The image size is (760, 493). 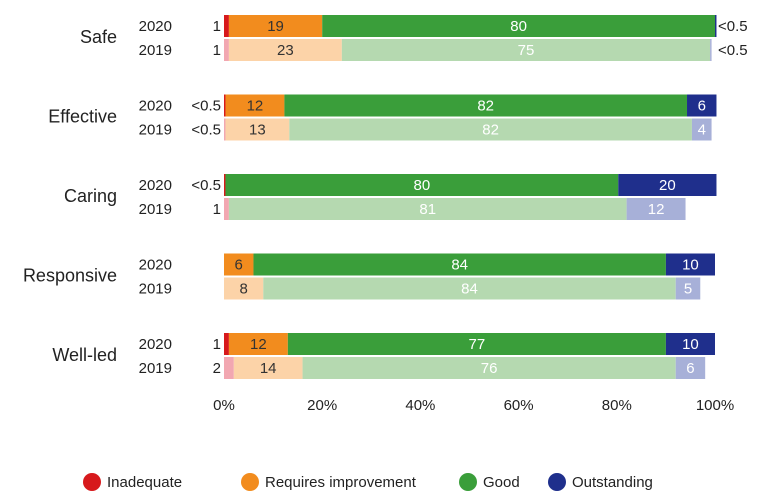 I want to click on data-label: 23, so click(x=285, y=50).